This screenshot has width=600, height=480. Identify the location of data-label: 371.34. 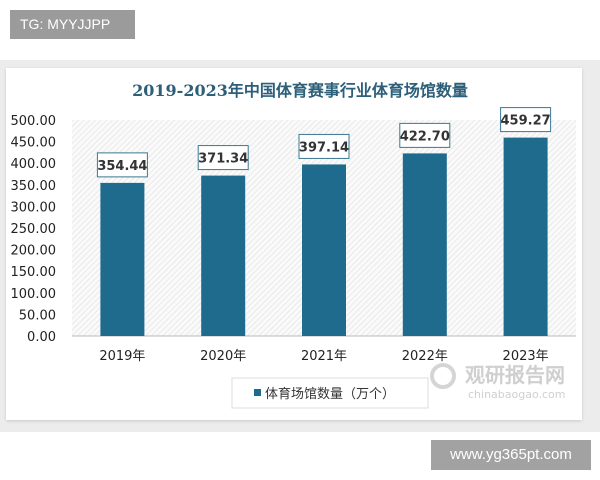
(223, 159).